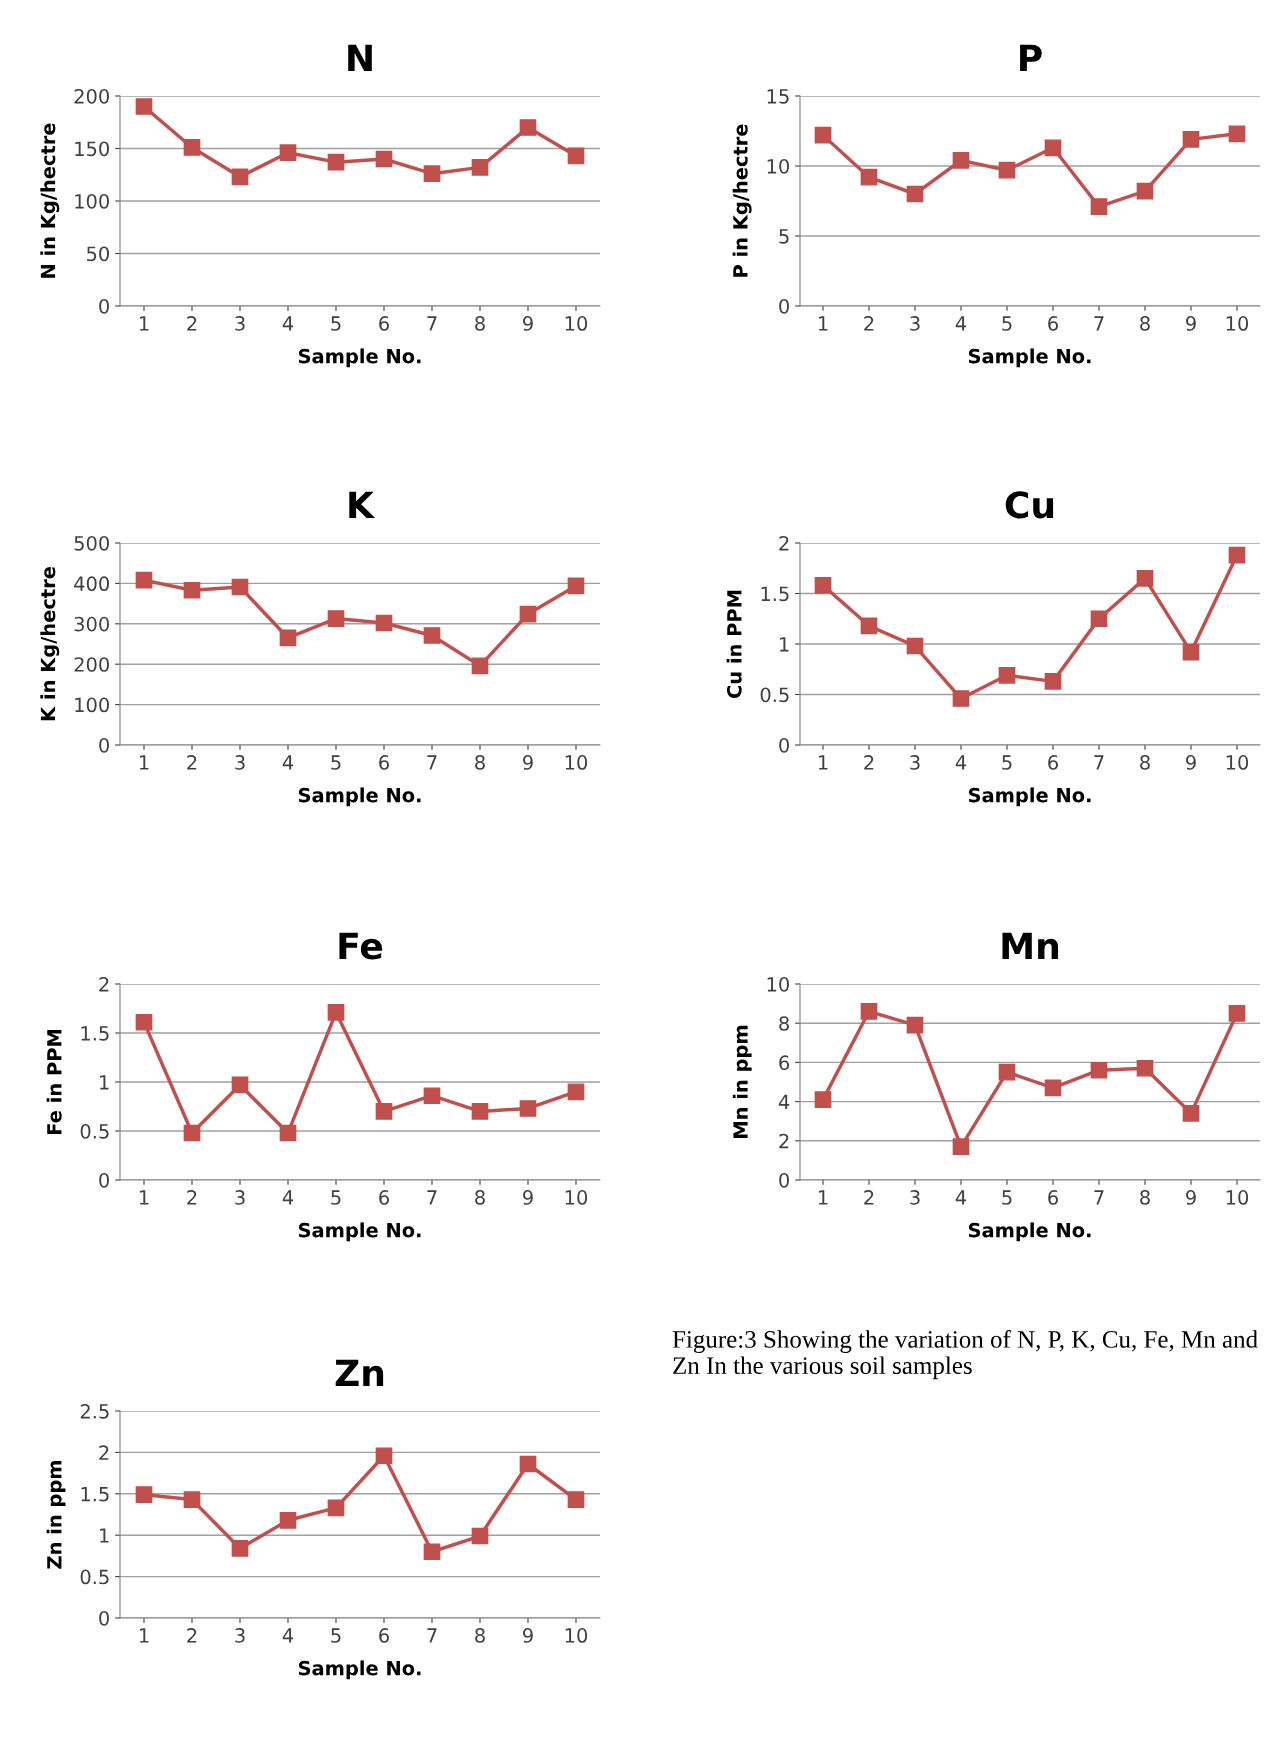  What do you see at coordinates (94, 1411) in the screenshot?
I see `y-tick-label: 2.5` at bounding box center [94, 1411].